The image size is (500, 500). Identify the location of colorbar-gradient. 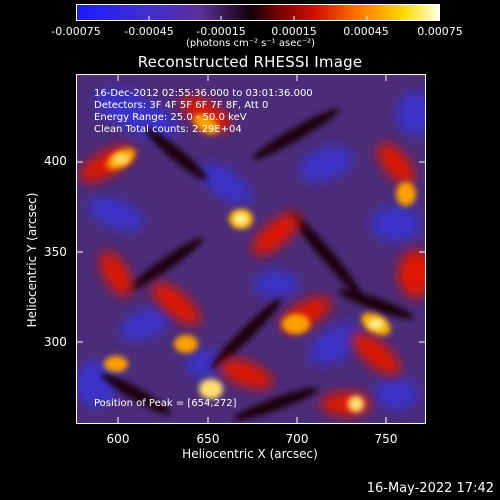
(258, 12).